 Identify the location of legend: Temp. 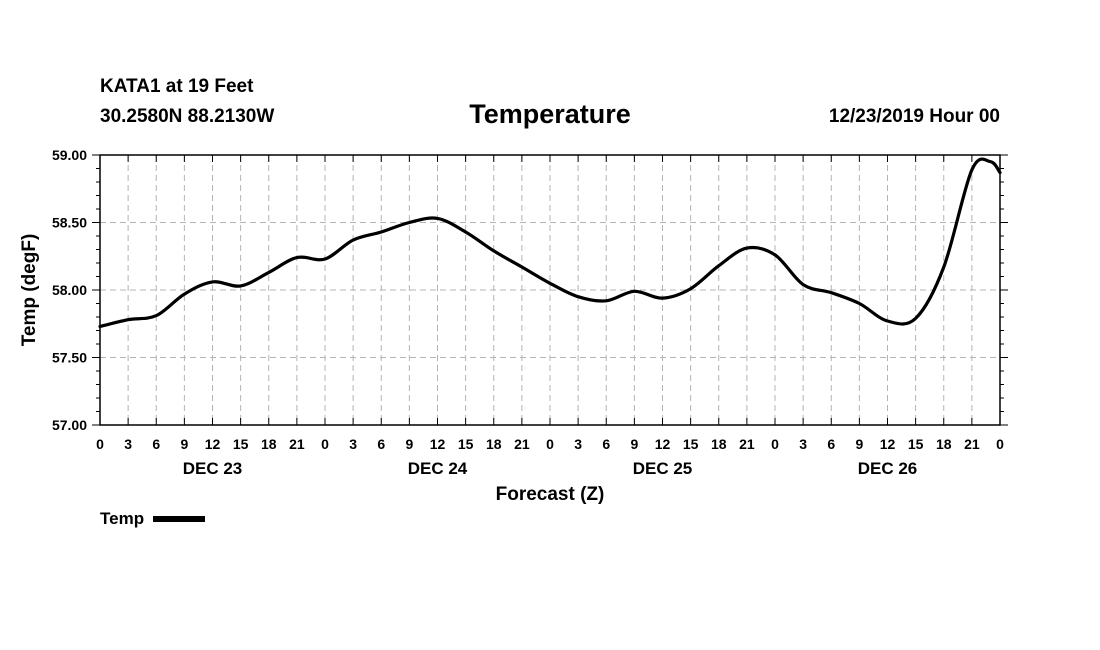
(153, 519).